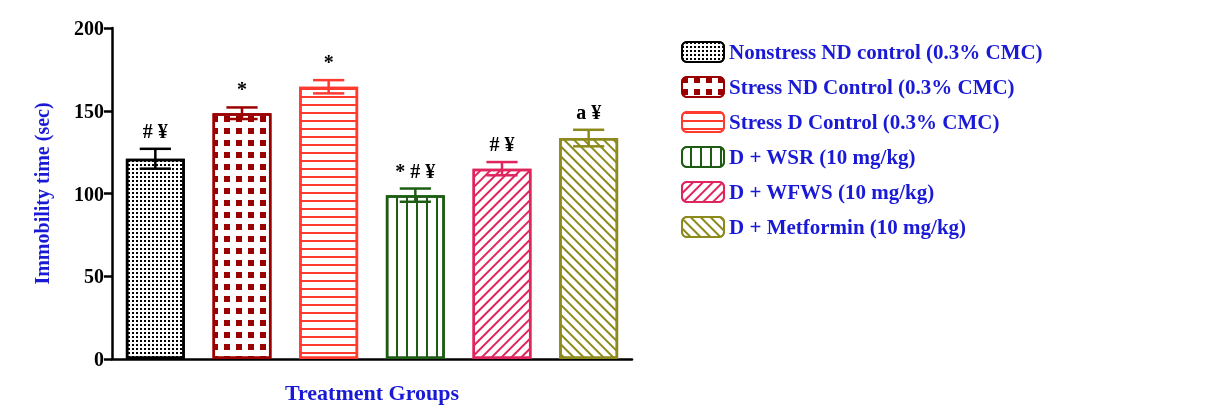 The image size is (1207, 416). Describe the element at coordinates (89, 28) in the screenshot. I see `y-tick-label: 200` at that location.